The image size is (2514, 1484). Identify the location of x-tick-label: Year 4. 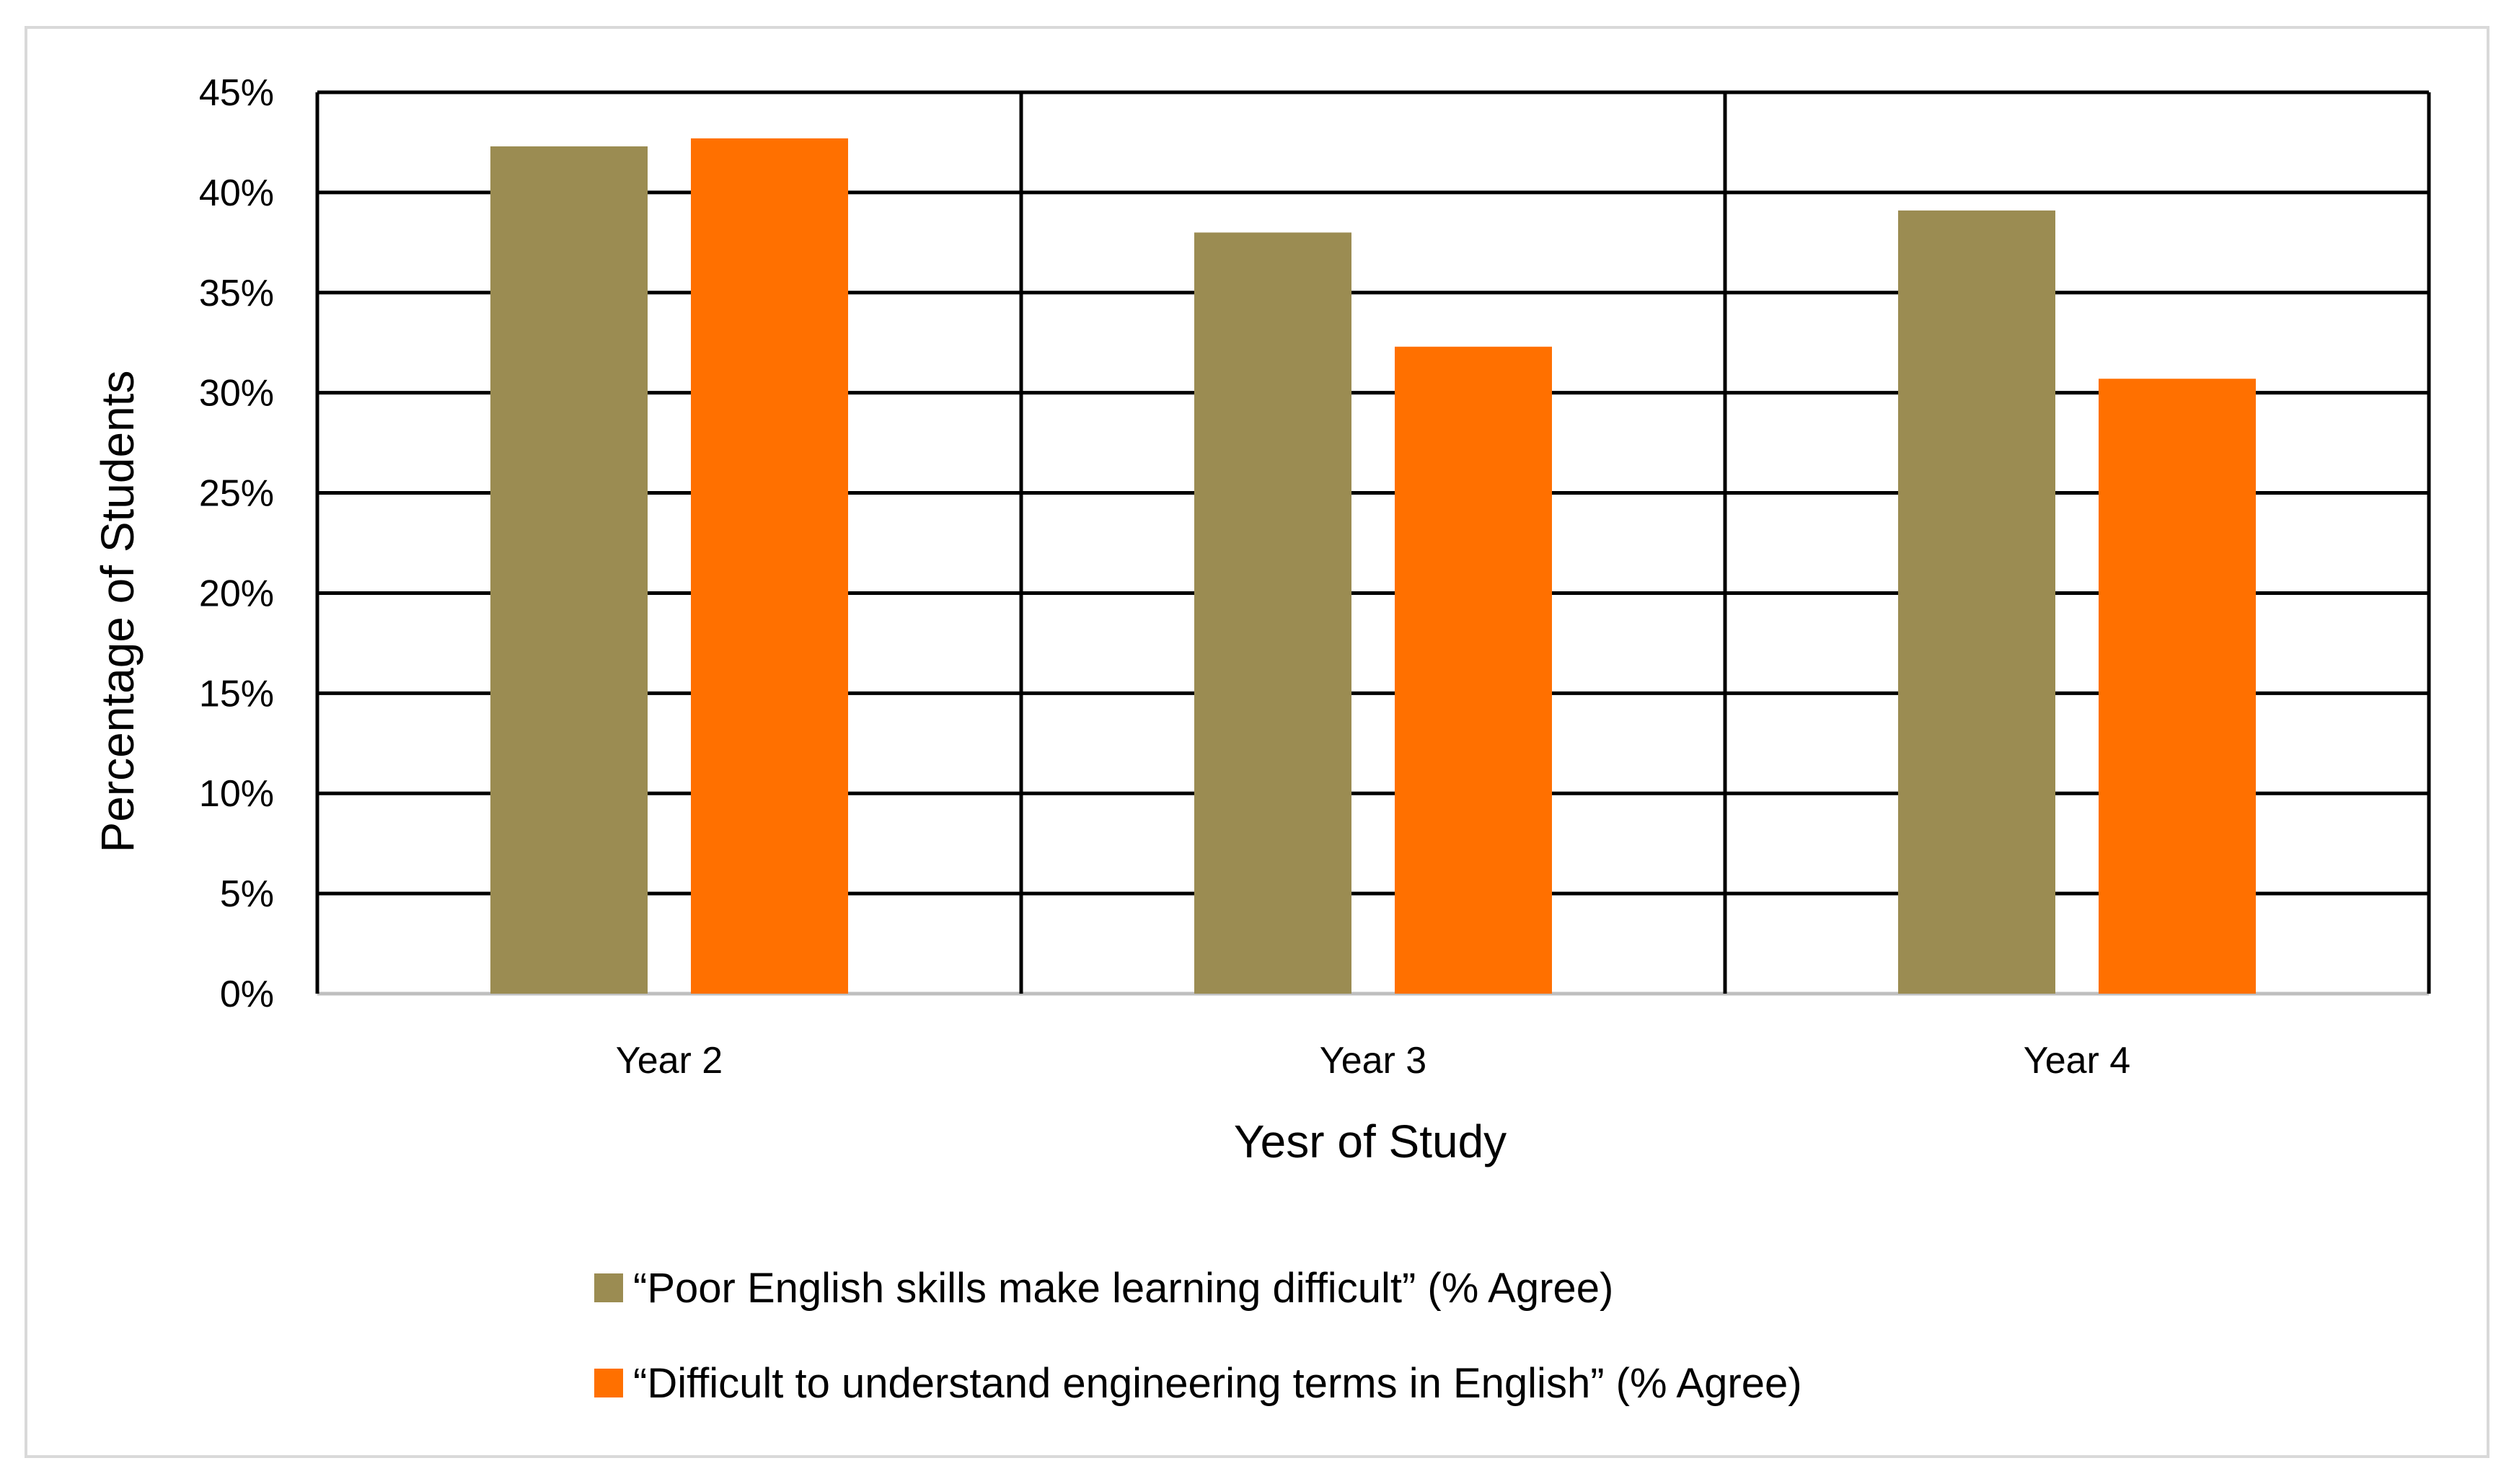
(2077, 1061).